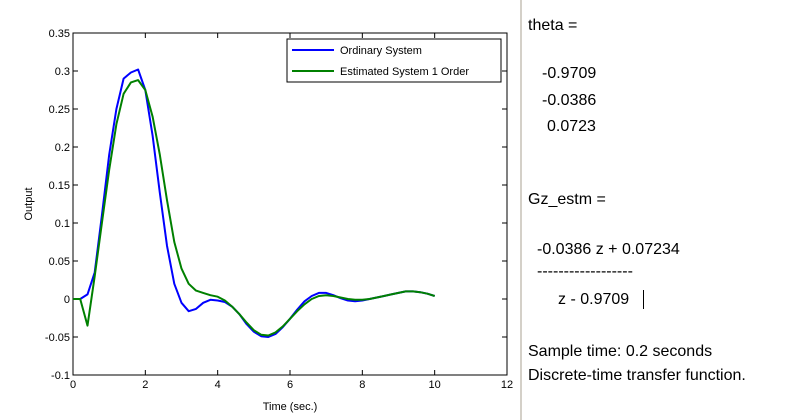  Describe the element at coordinates (643, 299) in the screenshot. I see `text-cursor` at that location.